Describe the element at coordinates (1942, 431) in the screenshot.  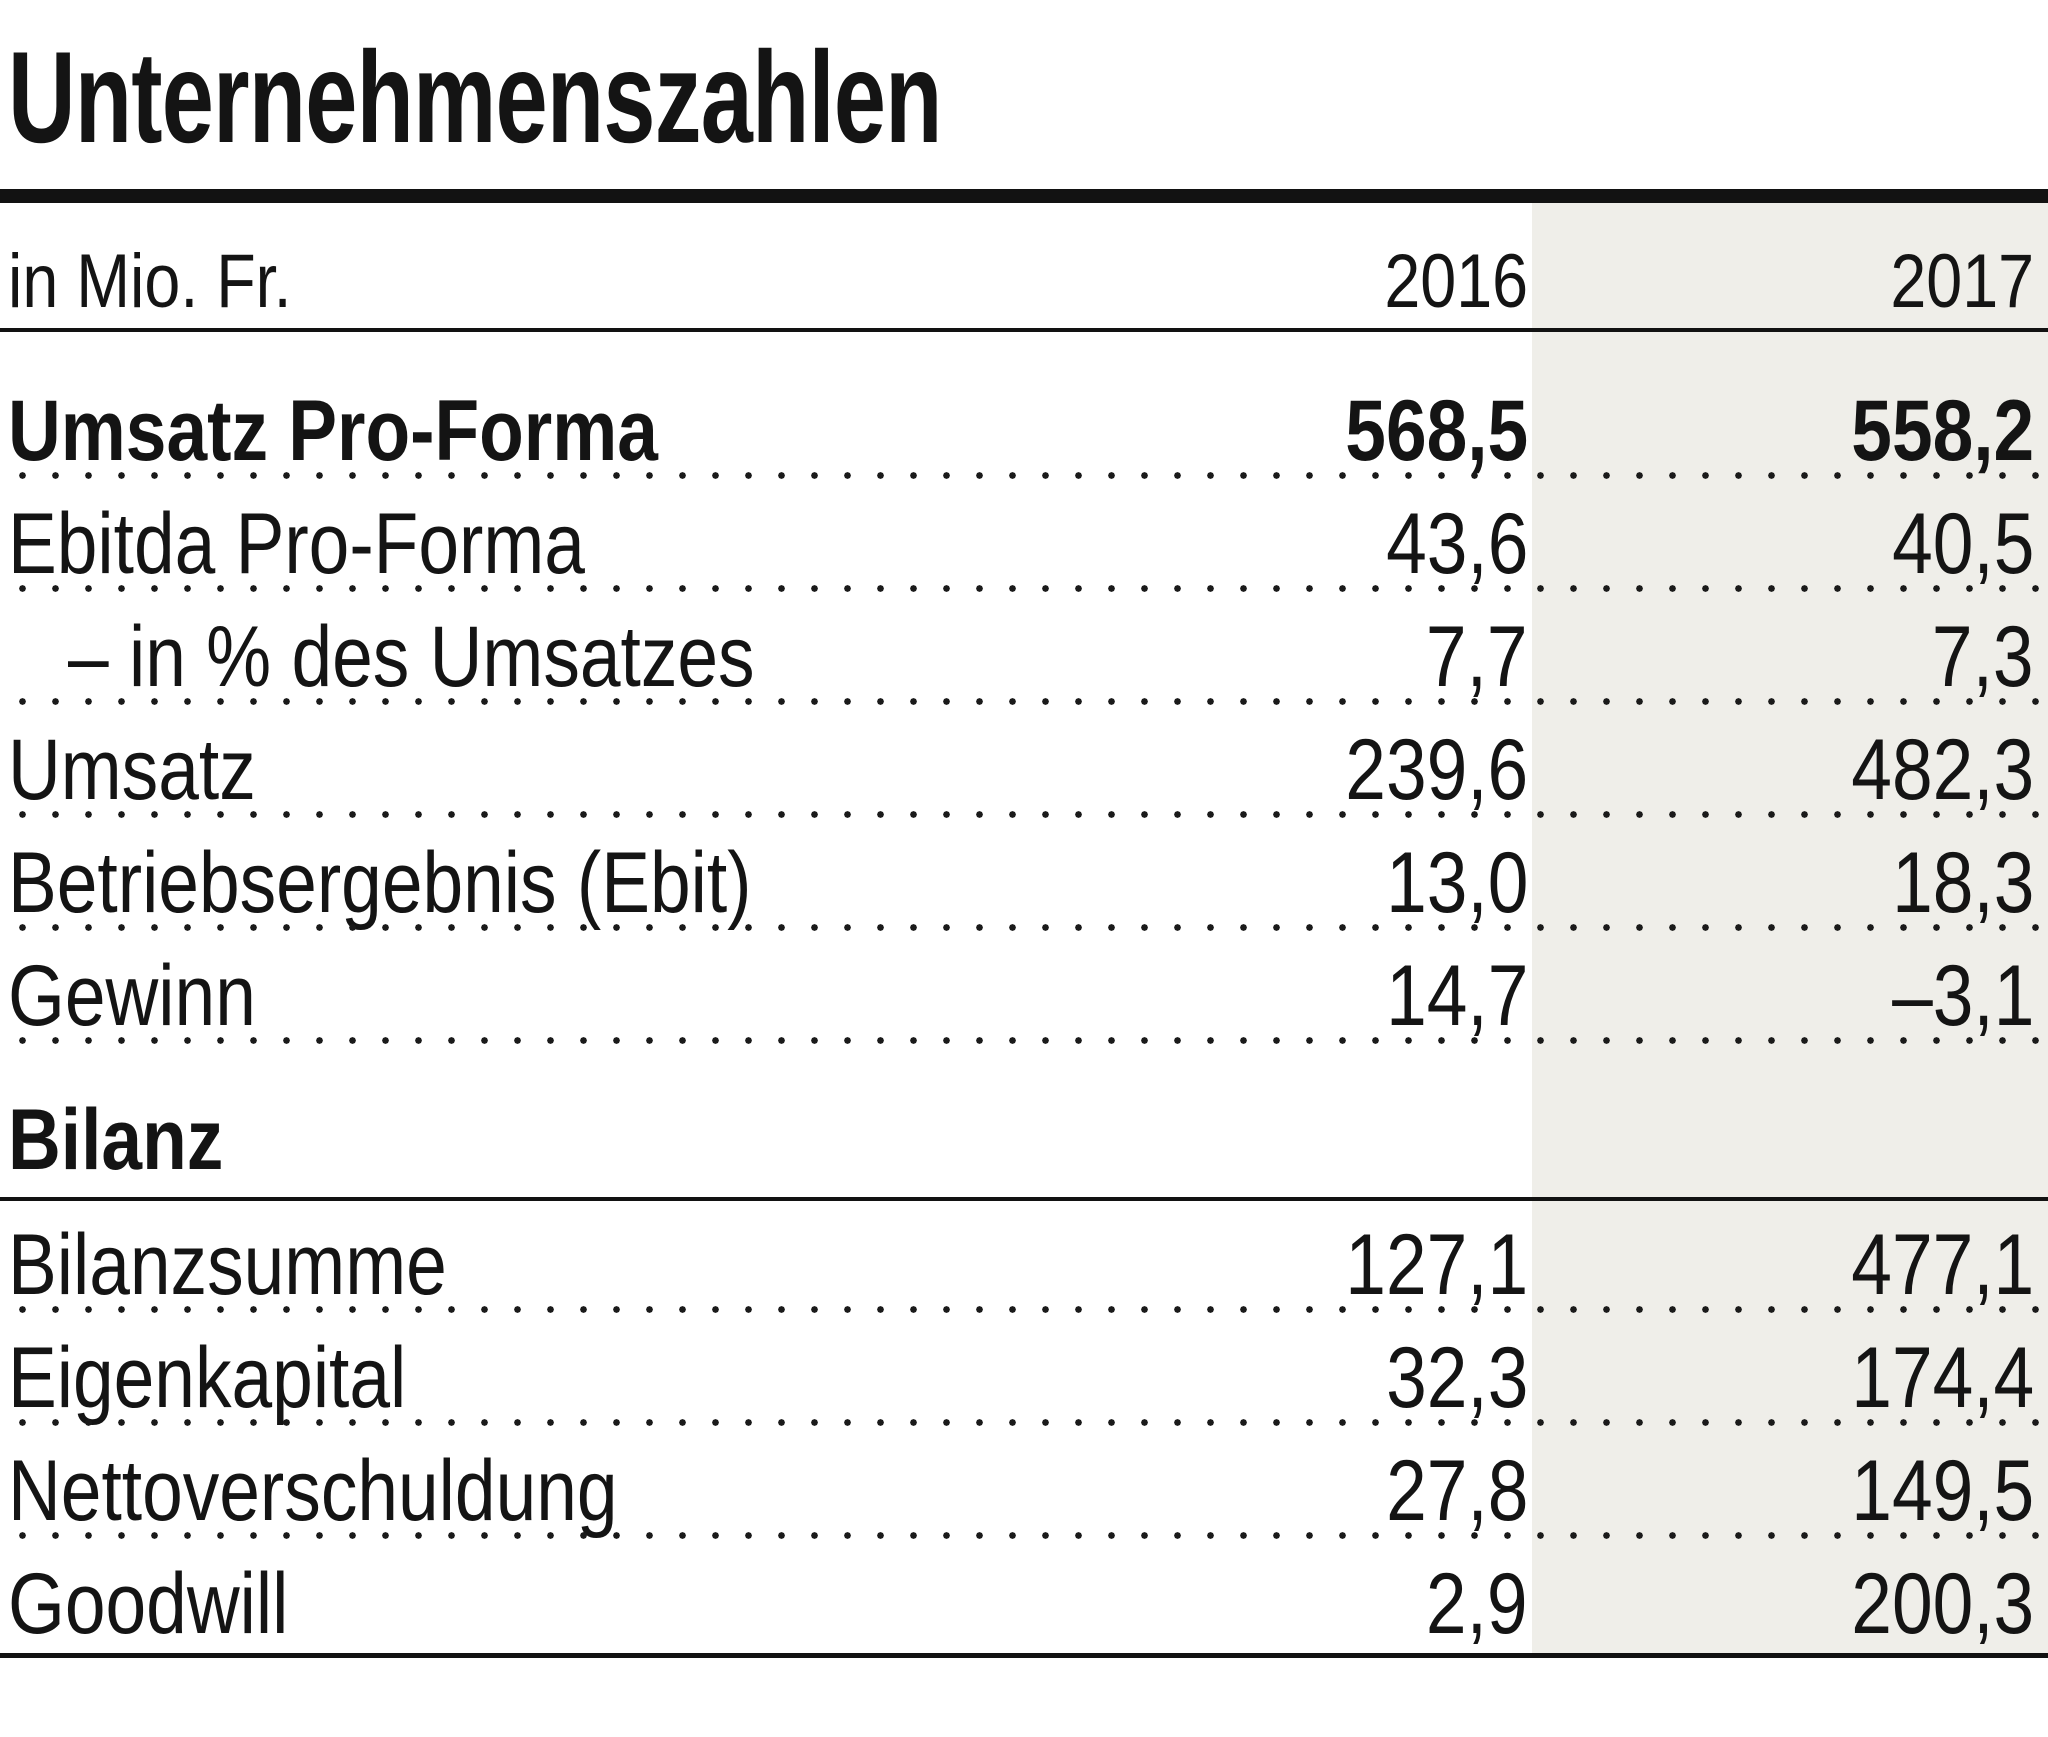
I see `value-2017: 558,2` at that location.